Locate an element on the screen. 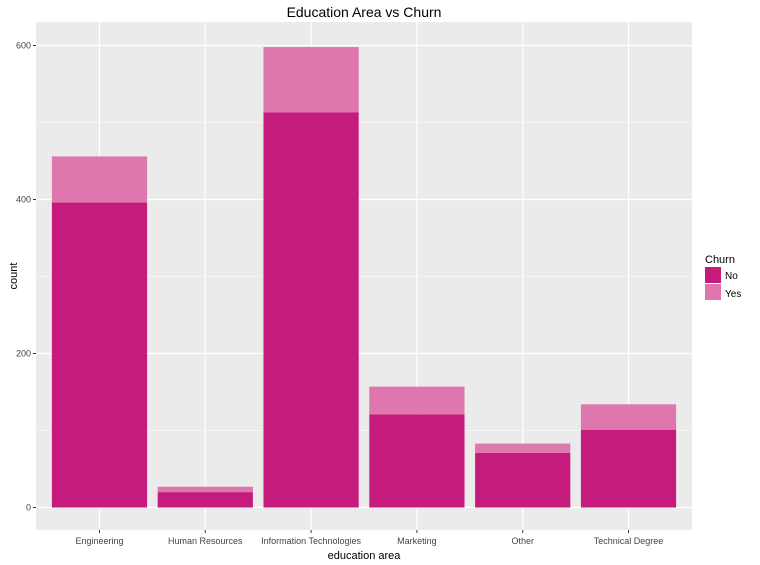 The image size is (760, 565). legend-key-no is located at coordinates (713, 275).